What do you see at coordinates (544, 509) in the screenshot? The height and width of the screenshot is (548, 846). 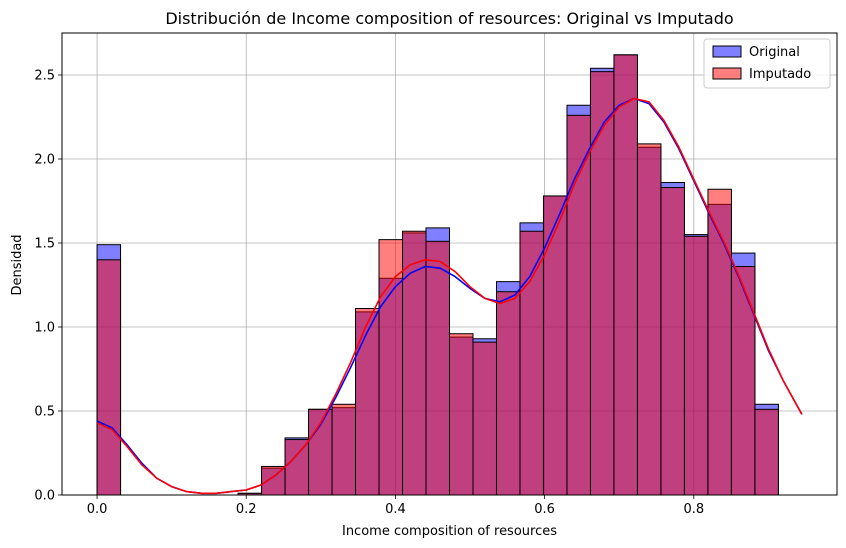 I see `x-tick-label: 0.6` at bounding box center [544, 509].